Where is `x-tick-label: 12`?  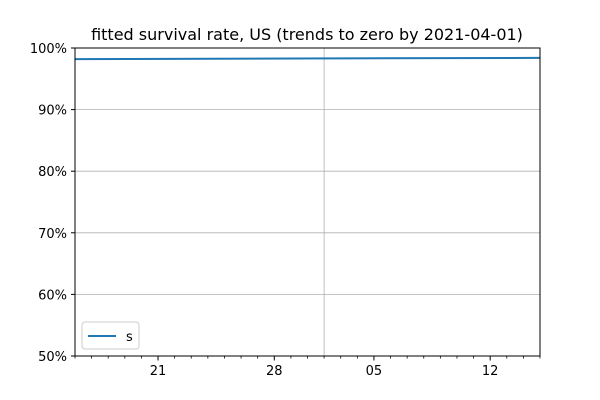
x-tick-label: 12 is located at coordinates (490, 371).